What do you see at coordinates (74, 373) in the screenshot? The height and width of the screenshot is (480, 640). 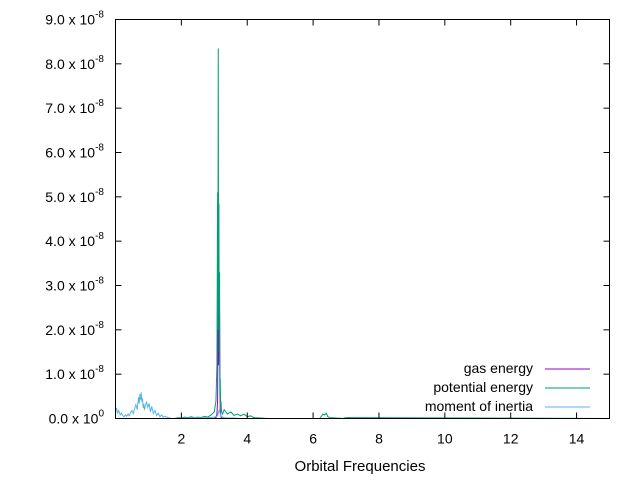 I see `y-tick-label: 1.0 x 10⁻⁸` at bounding box center [74, 373].